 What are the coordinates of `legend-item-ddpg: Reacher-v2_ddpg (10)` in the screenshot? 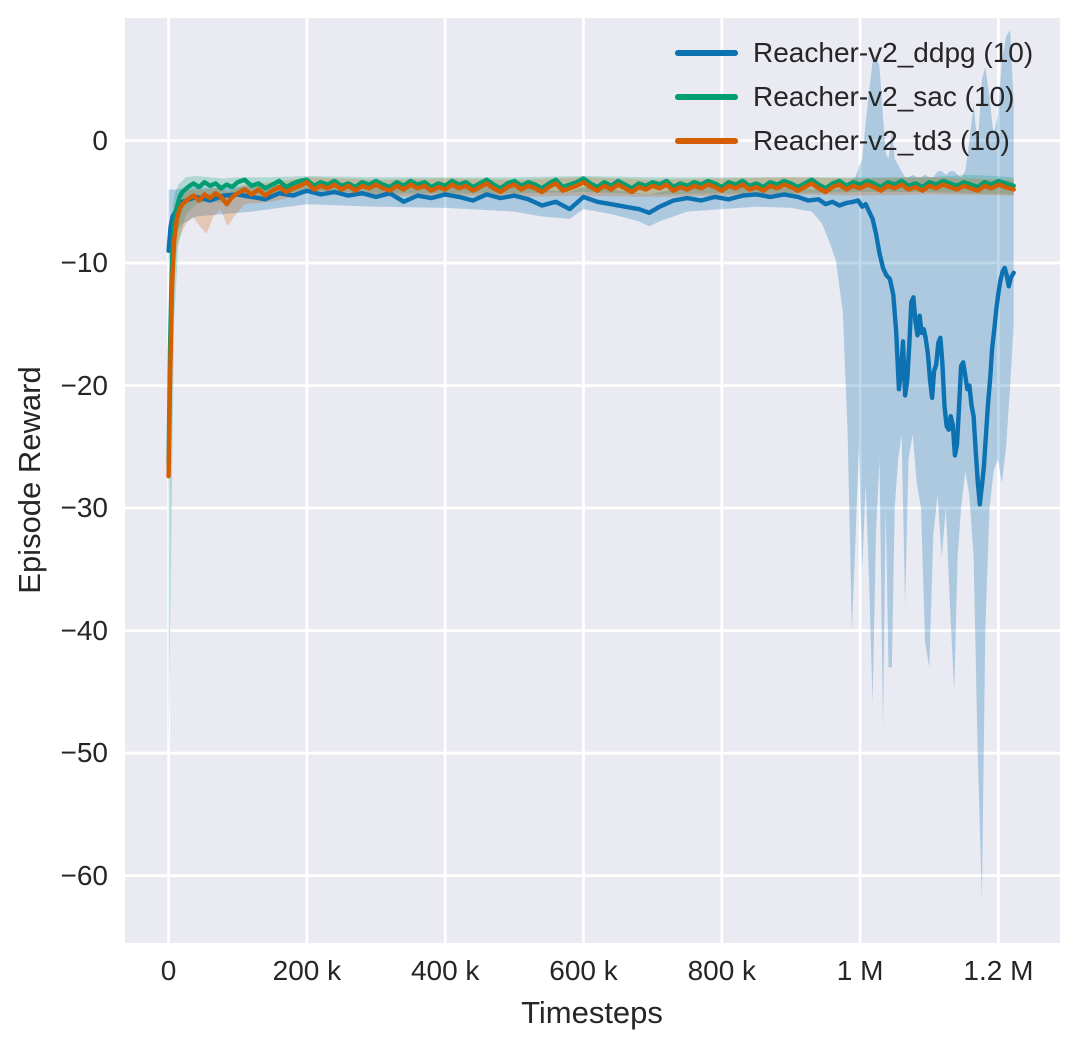 It's located at (854, 53).